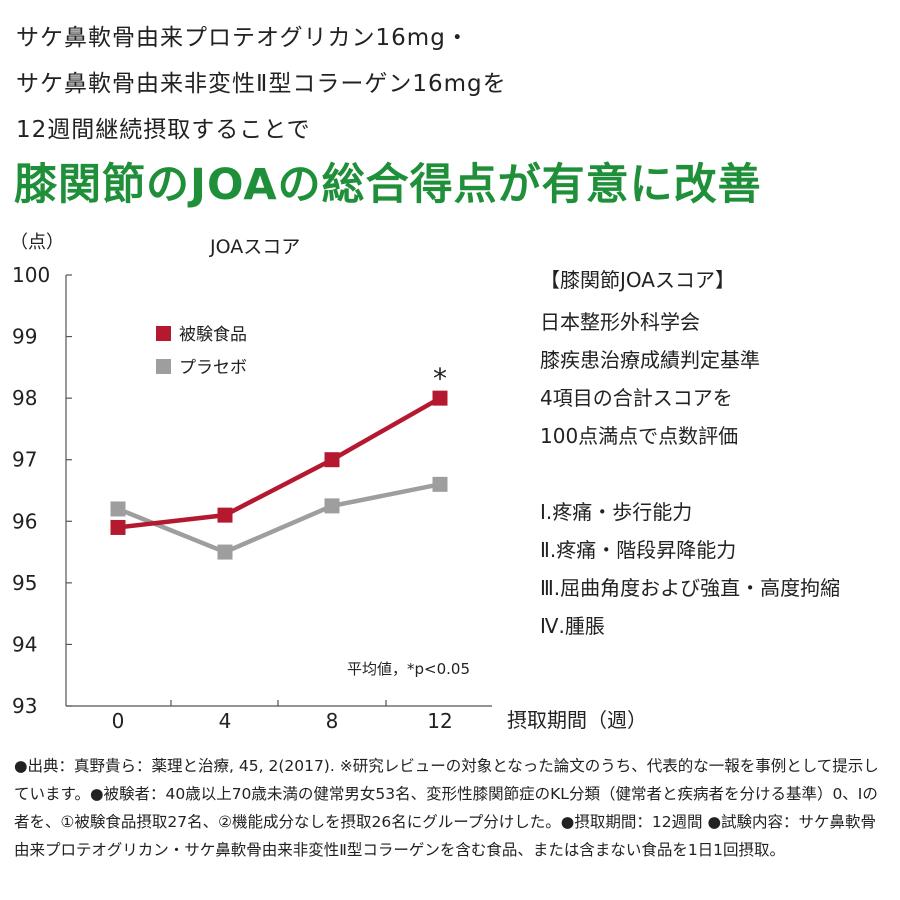 The height and width of the screenshot is (900, 900). Describe the element at coordinates (332, 721) in the screenshot. I see `x-tick-label: 8` at that location.